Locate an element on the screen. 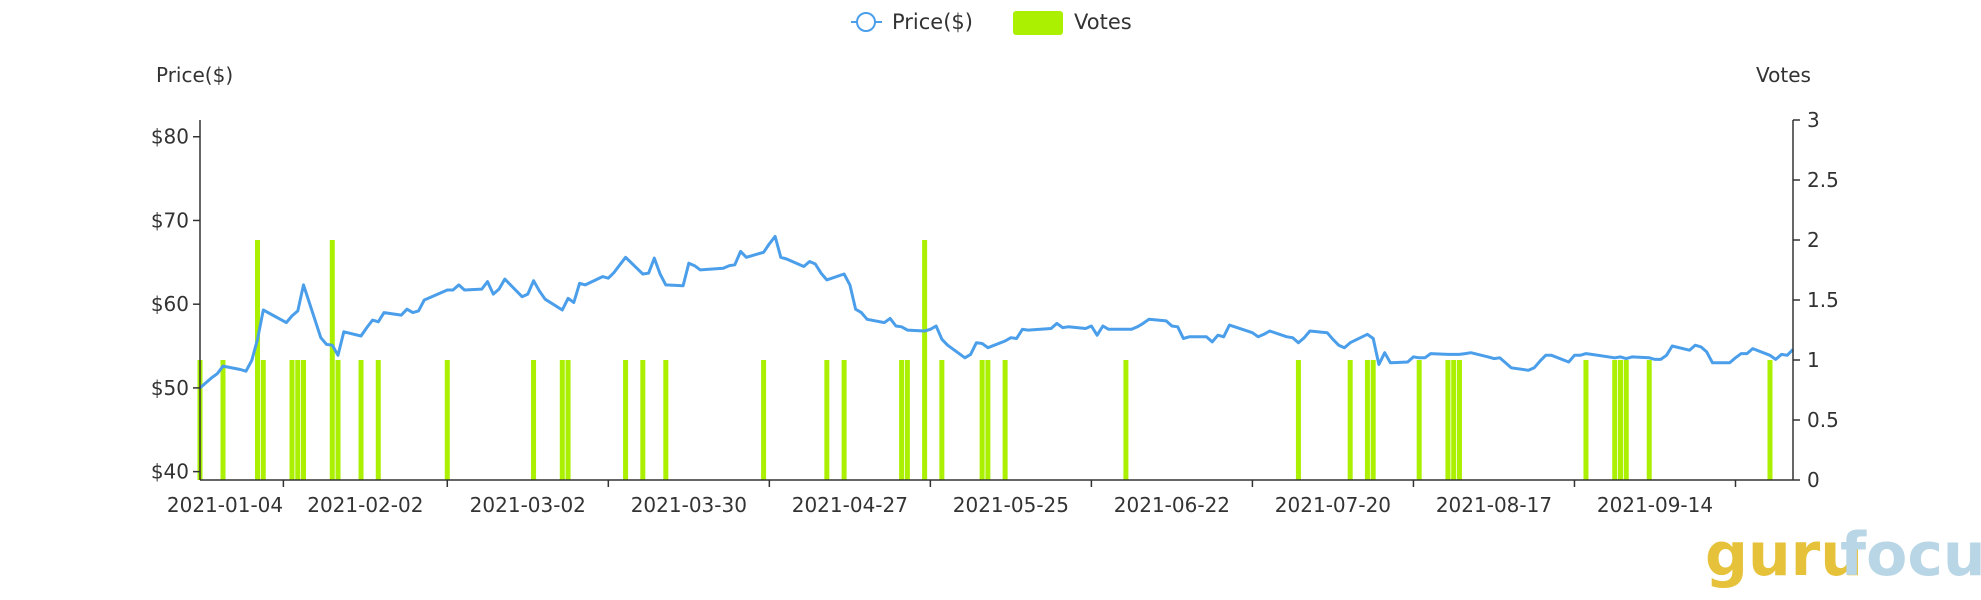 The image size is (1981, 600). right-tick-label: 0 is located at coordinates (1813, 480).